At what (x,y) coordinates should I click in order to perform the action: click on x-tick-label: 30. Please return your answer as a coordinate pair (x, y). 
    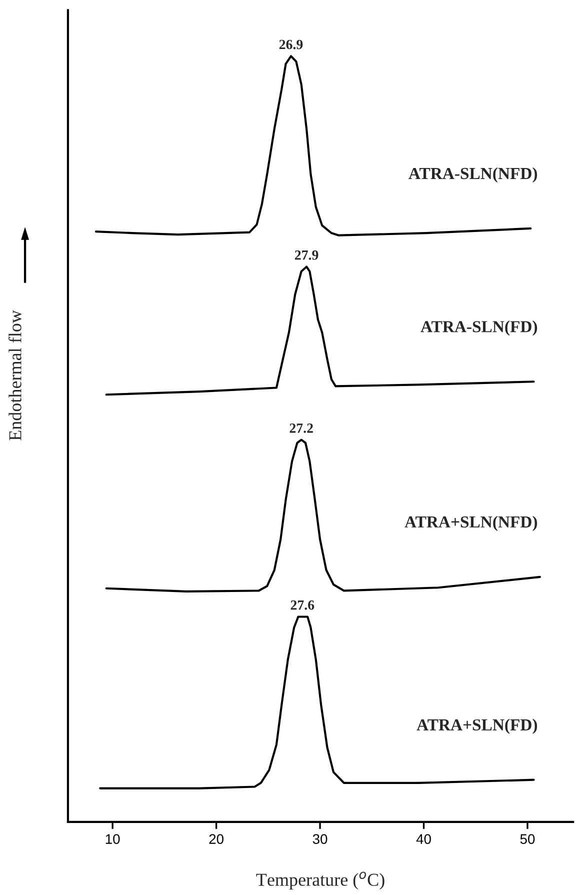
    Looking at the image, I should click on (320, 839).